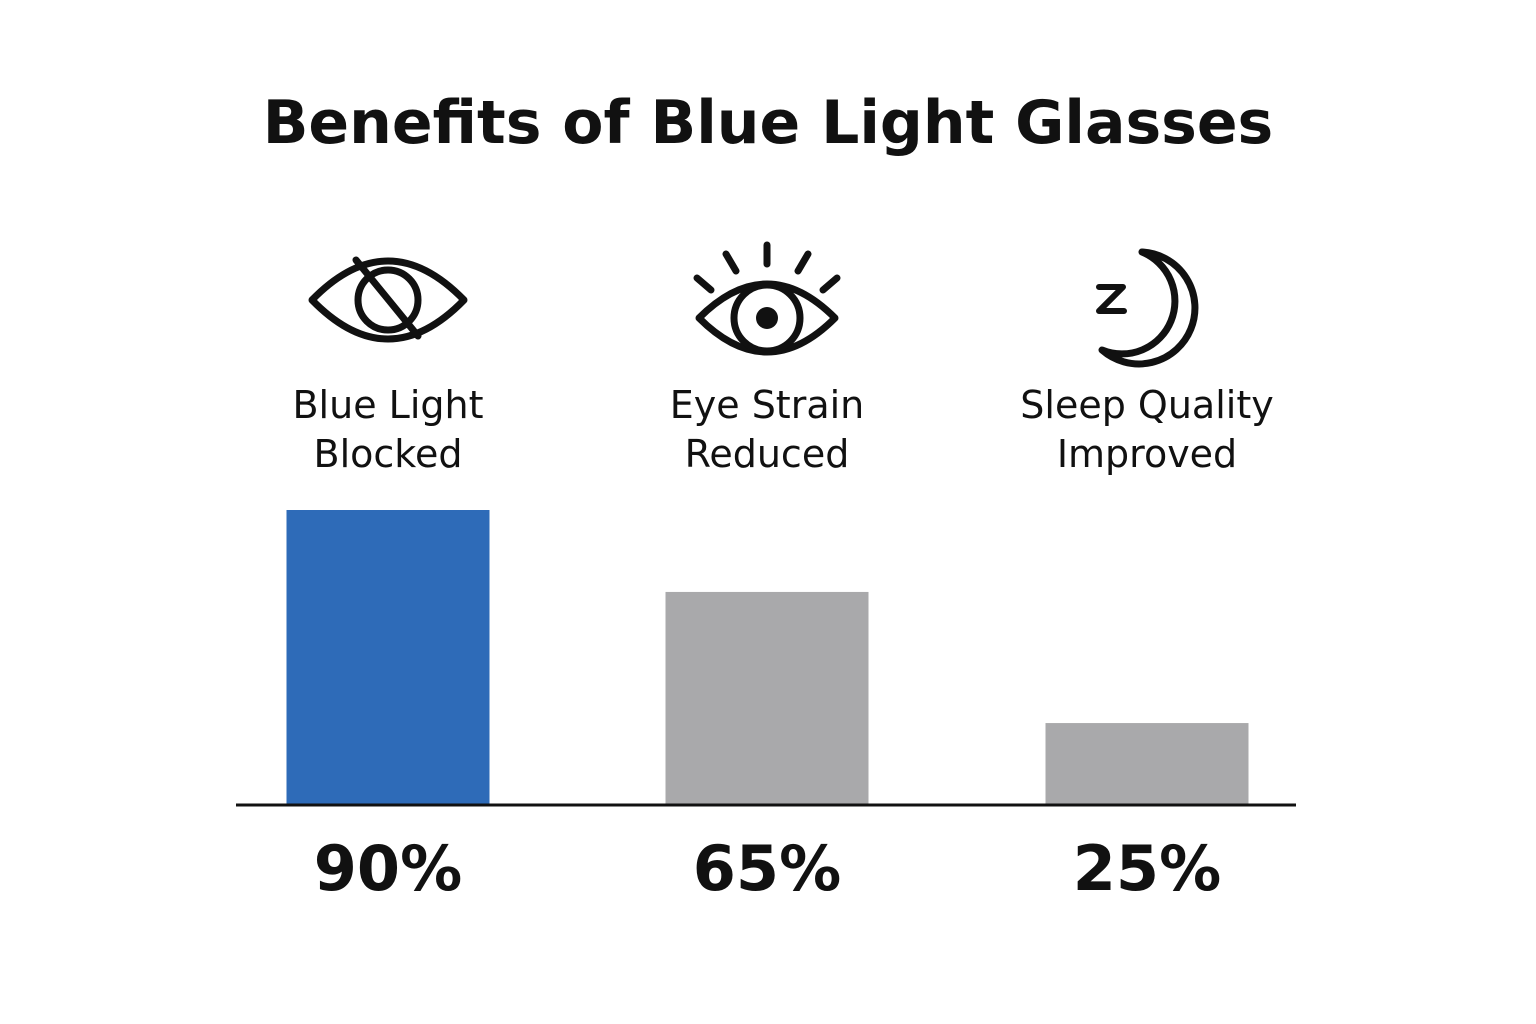 Image resolution: width=1536 pixels, height=1024 pixels. What do you see at coordinates (1147, 868) in the screenshot?
I see `value-label: 25%` at bounding box center [1147, 868].